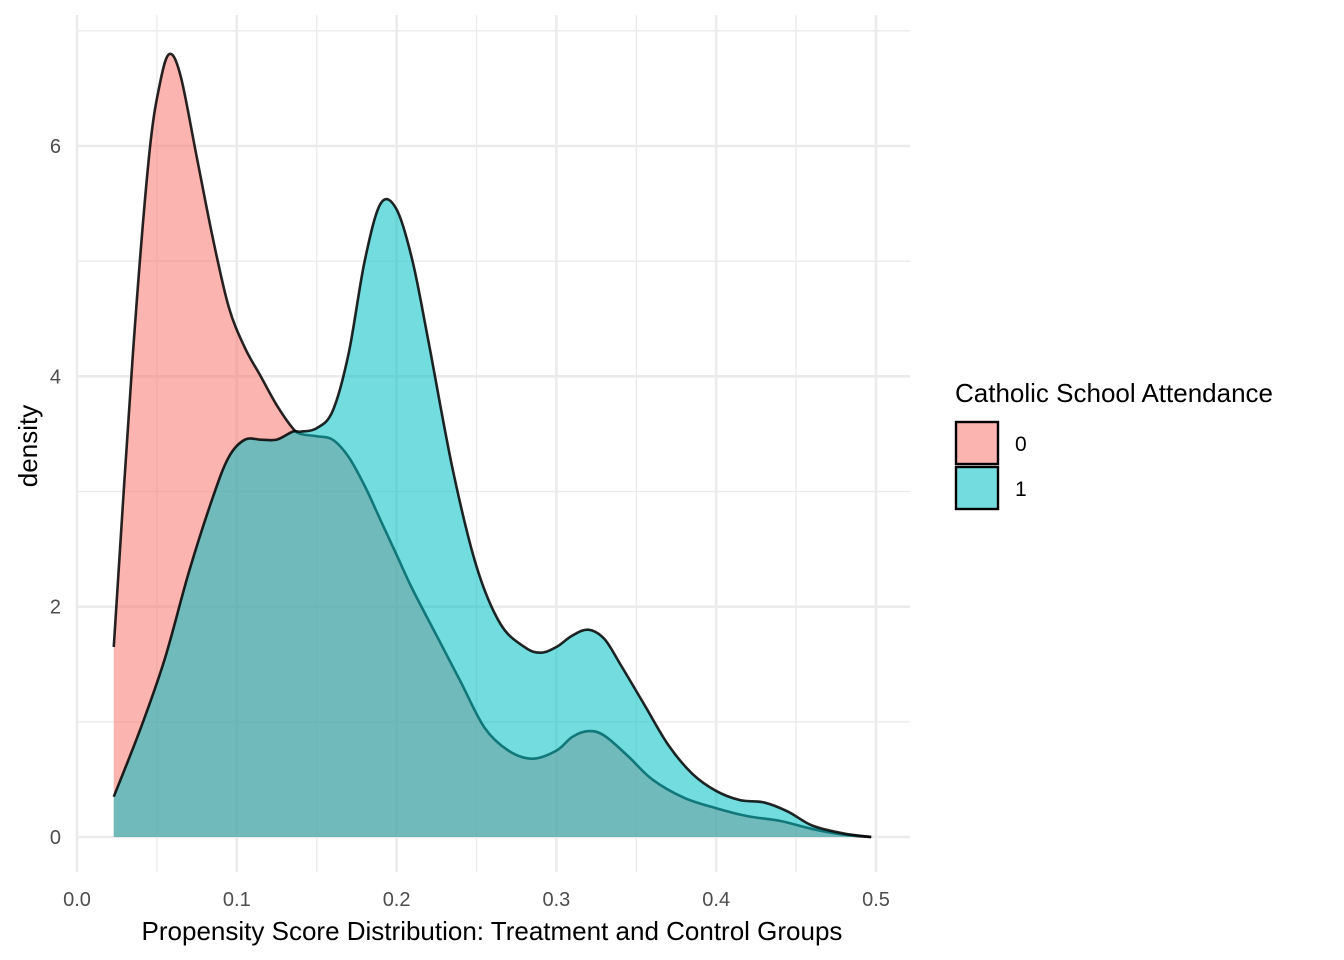 The width and height of the screenshot is (1344, 960). What do you see at coordinates (556, 900) in the screenshot?
I see `x-tick-label: 0.3` at bounding box center [556, 900].